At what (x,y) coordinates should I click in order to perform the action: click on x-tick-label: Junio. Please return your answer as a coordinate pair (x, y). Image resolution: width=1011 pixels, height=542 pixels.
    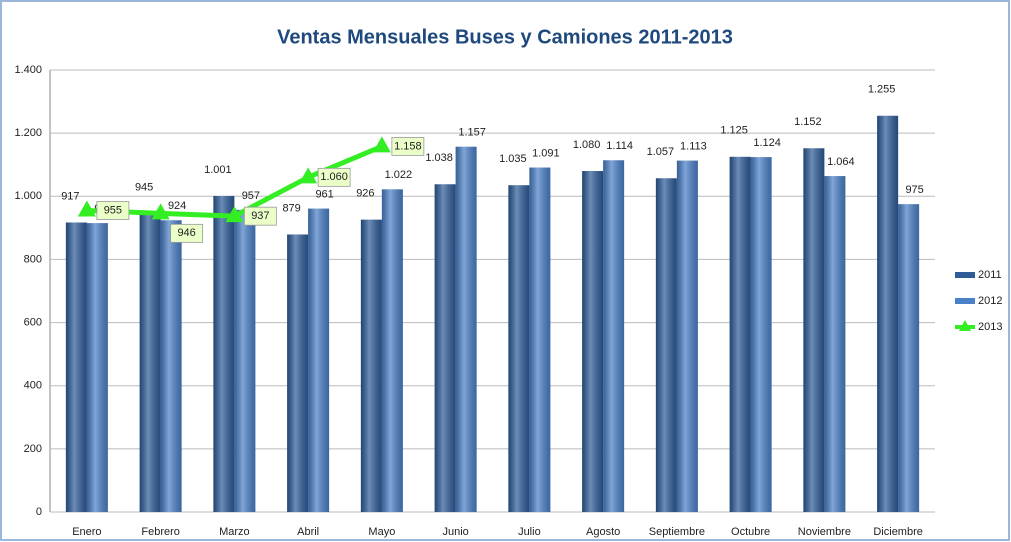
    Looking at the image, I should click on (455, 532).